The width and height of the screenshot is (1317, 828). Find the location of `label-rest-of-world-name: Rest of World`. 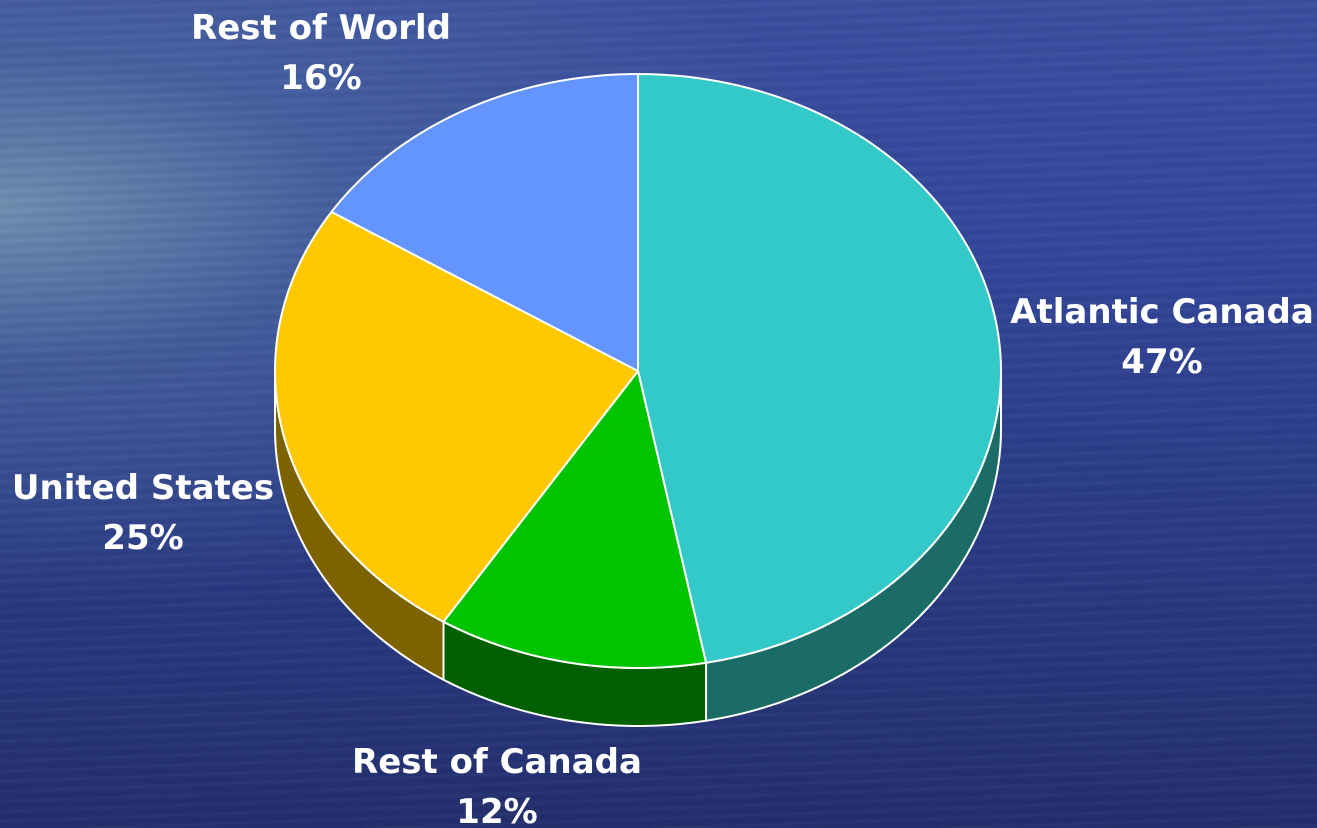

label-rest-of-world-name: Rest of World is located at coordinates (321, 28).